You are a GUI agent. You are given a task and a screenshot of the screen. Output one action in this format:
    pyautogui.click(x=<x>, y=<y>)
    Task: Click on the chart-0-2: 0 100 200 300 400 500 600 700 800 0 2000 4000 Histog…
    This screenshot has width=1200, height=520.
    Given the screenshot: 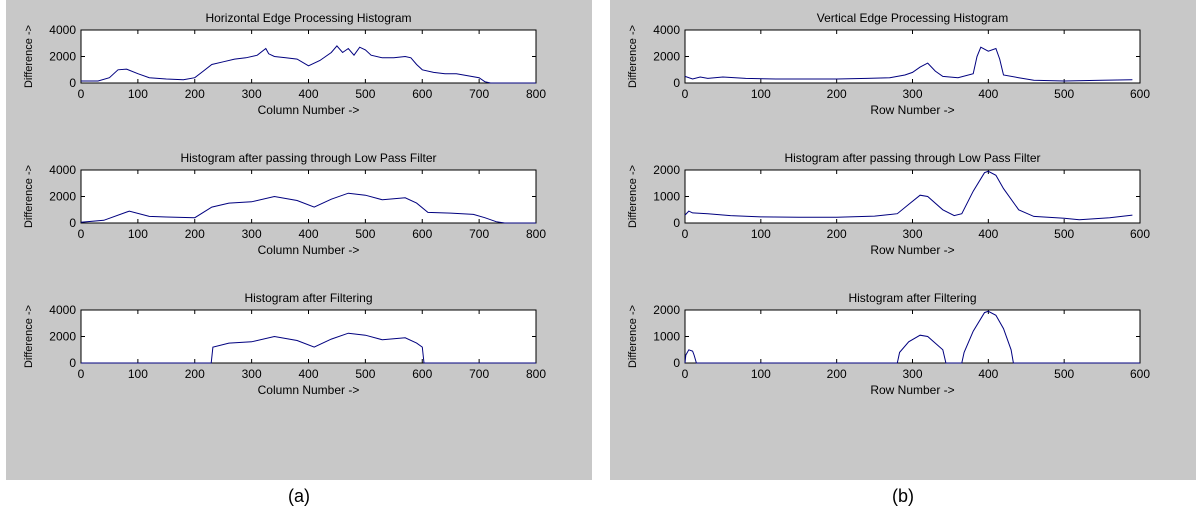 What is the action you would take?
    pyautogui.click(x=284, y=344)
    